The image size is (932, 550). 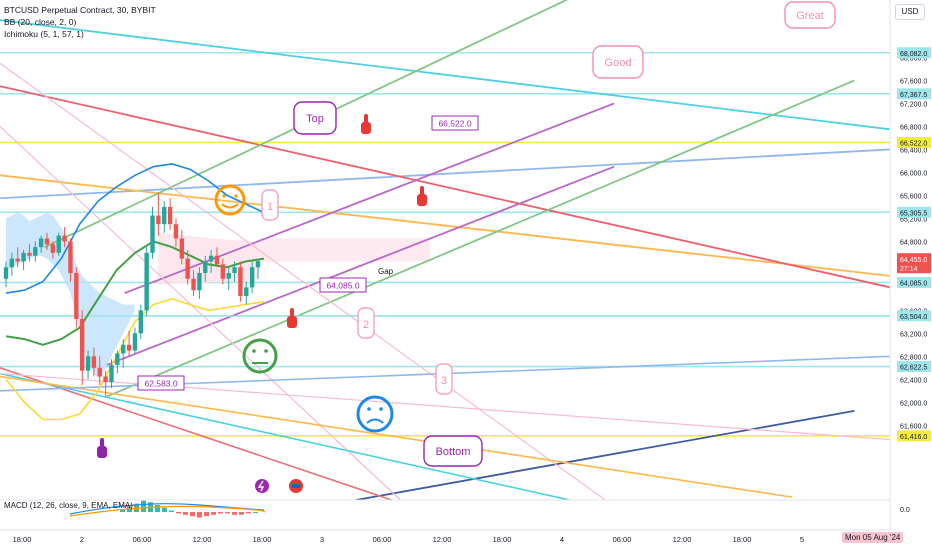 What do you see at coordinates (802, 539) in the screenshot?
I see `time-tick-label: 5` at bounding box center [802, 539].